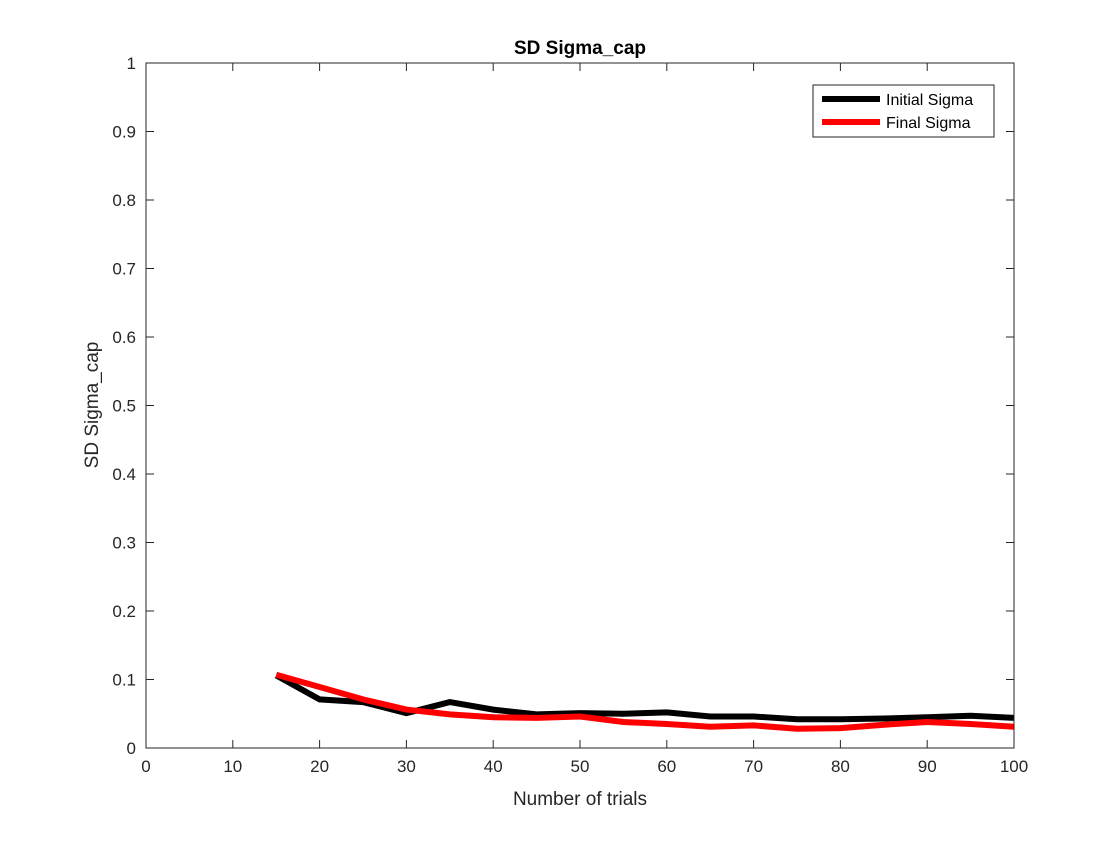 The image size is (1120, 845). What do you see at coordinates (124, 543) in the screenshot?
I see `y-tick-label: 0.3` at bounding box center [124, 543].